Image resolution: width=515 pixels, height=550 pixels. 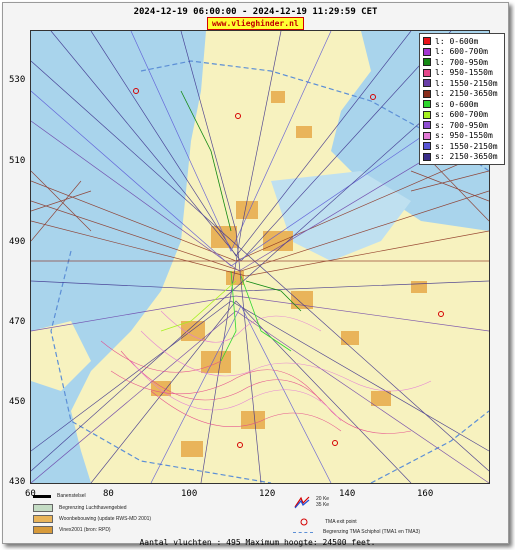 I want to click on x-tick-label: 140, so click(x=347, y=494).